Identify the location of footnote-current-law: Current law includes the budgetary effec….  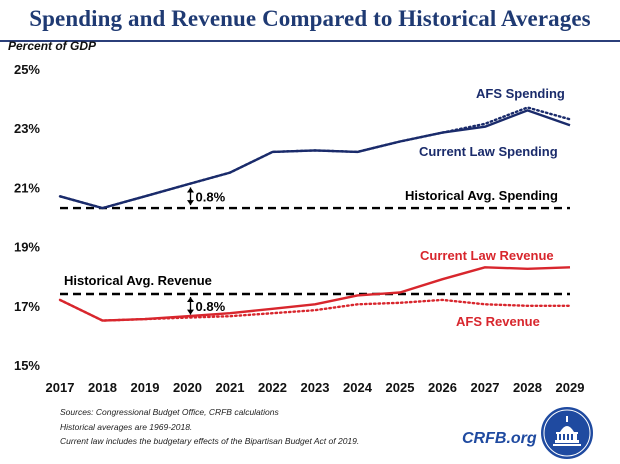
(210, 441).